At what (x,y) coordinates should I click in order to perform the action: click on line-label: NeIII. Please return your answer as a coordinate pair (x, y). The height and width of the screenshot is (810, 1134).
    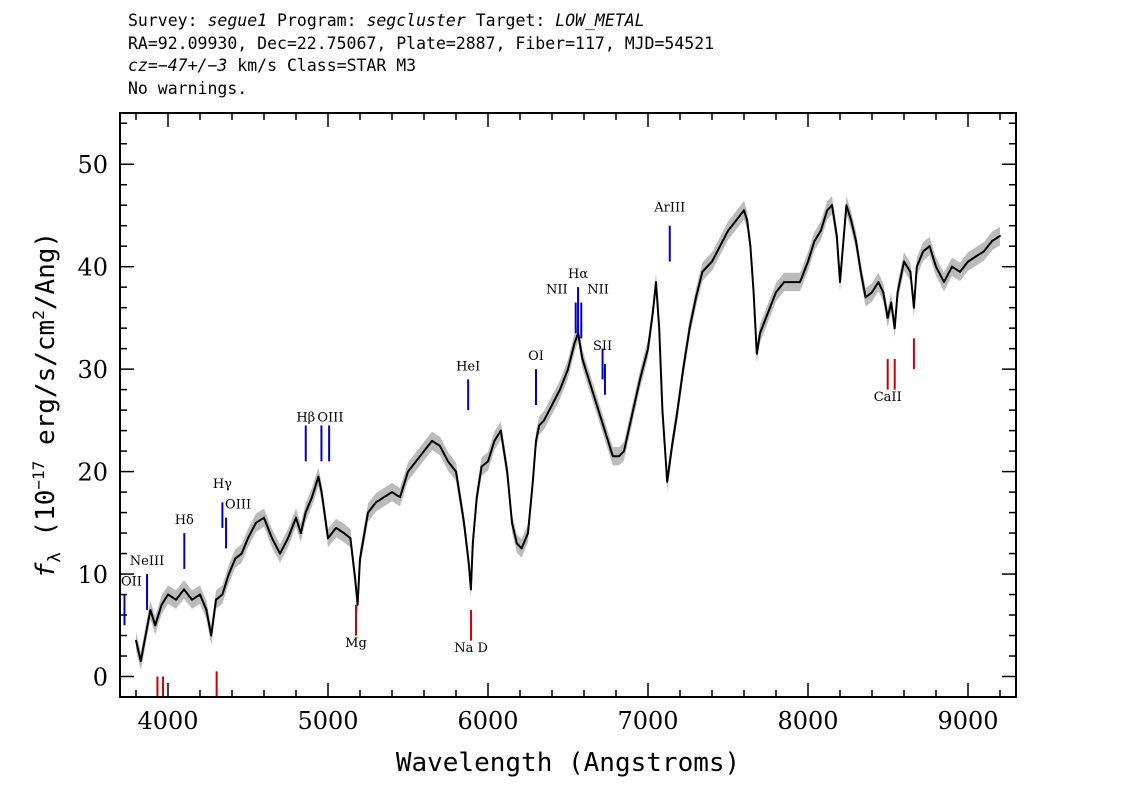
    Looking at the image, I should click on (147, 561).